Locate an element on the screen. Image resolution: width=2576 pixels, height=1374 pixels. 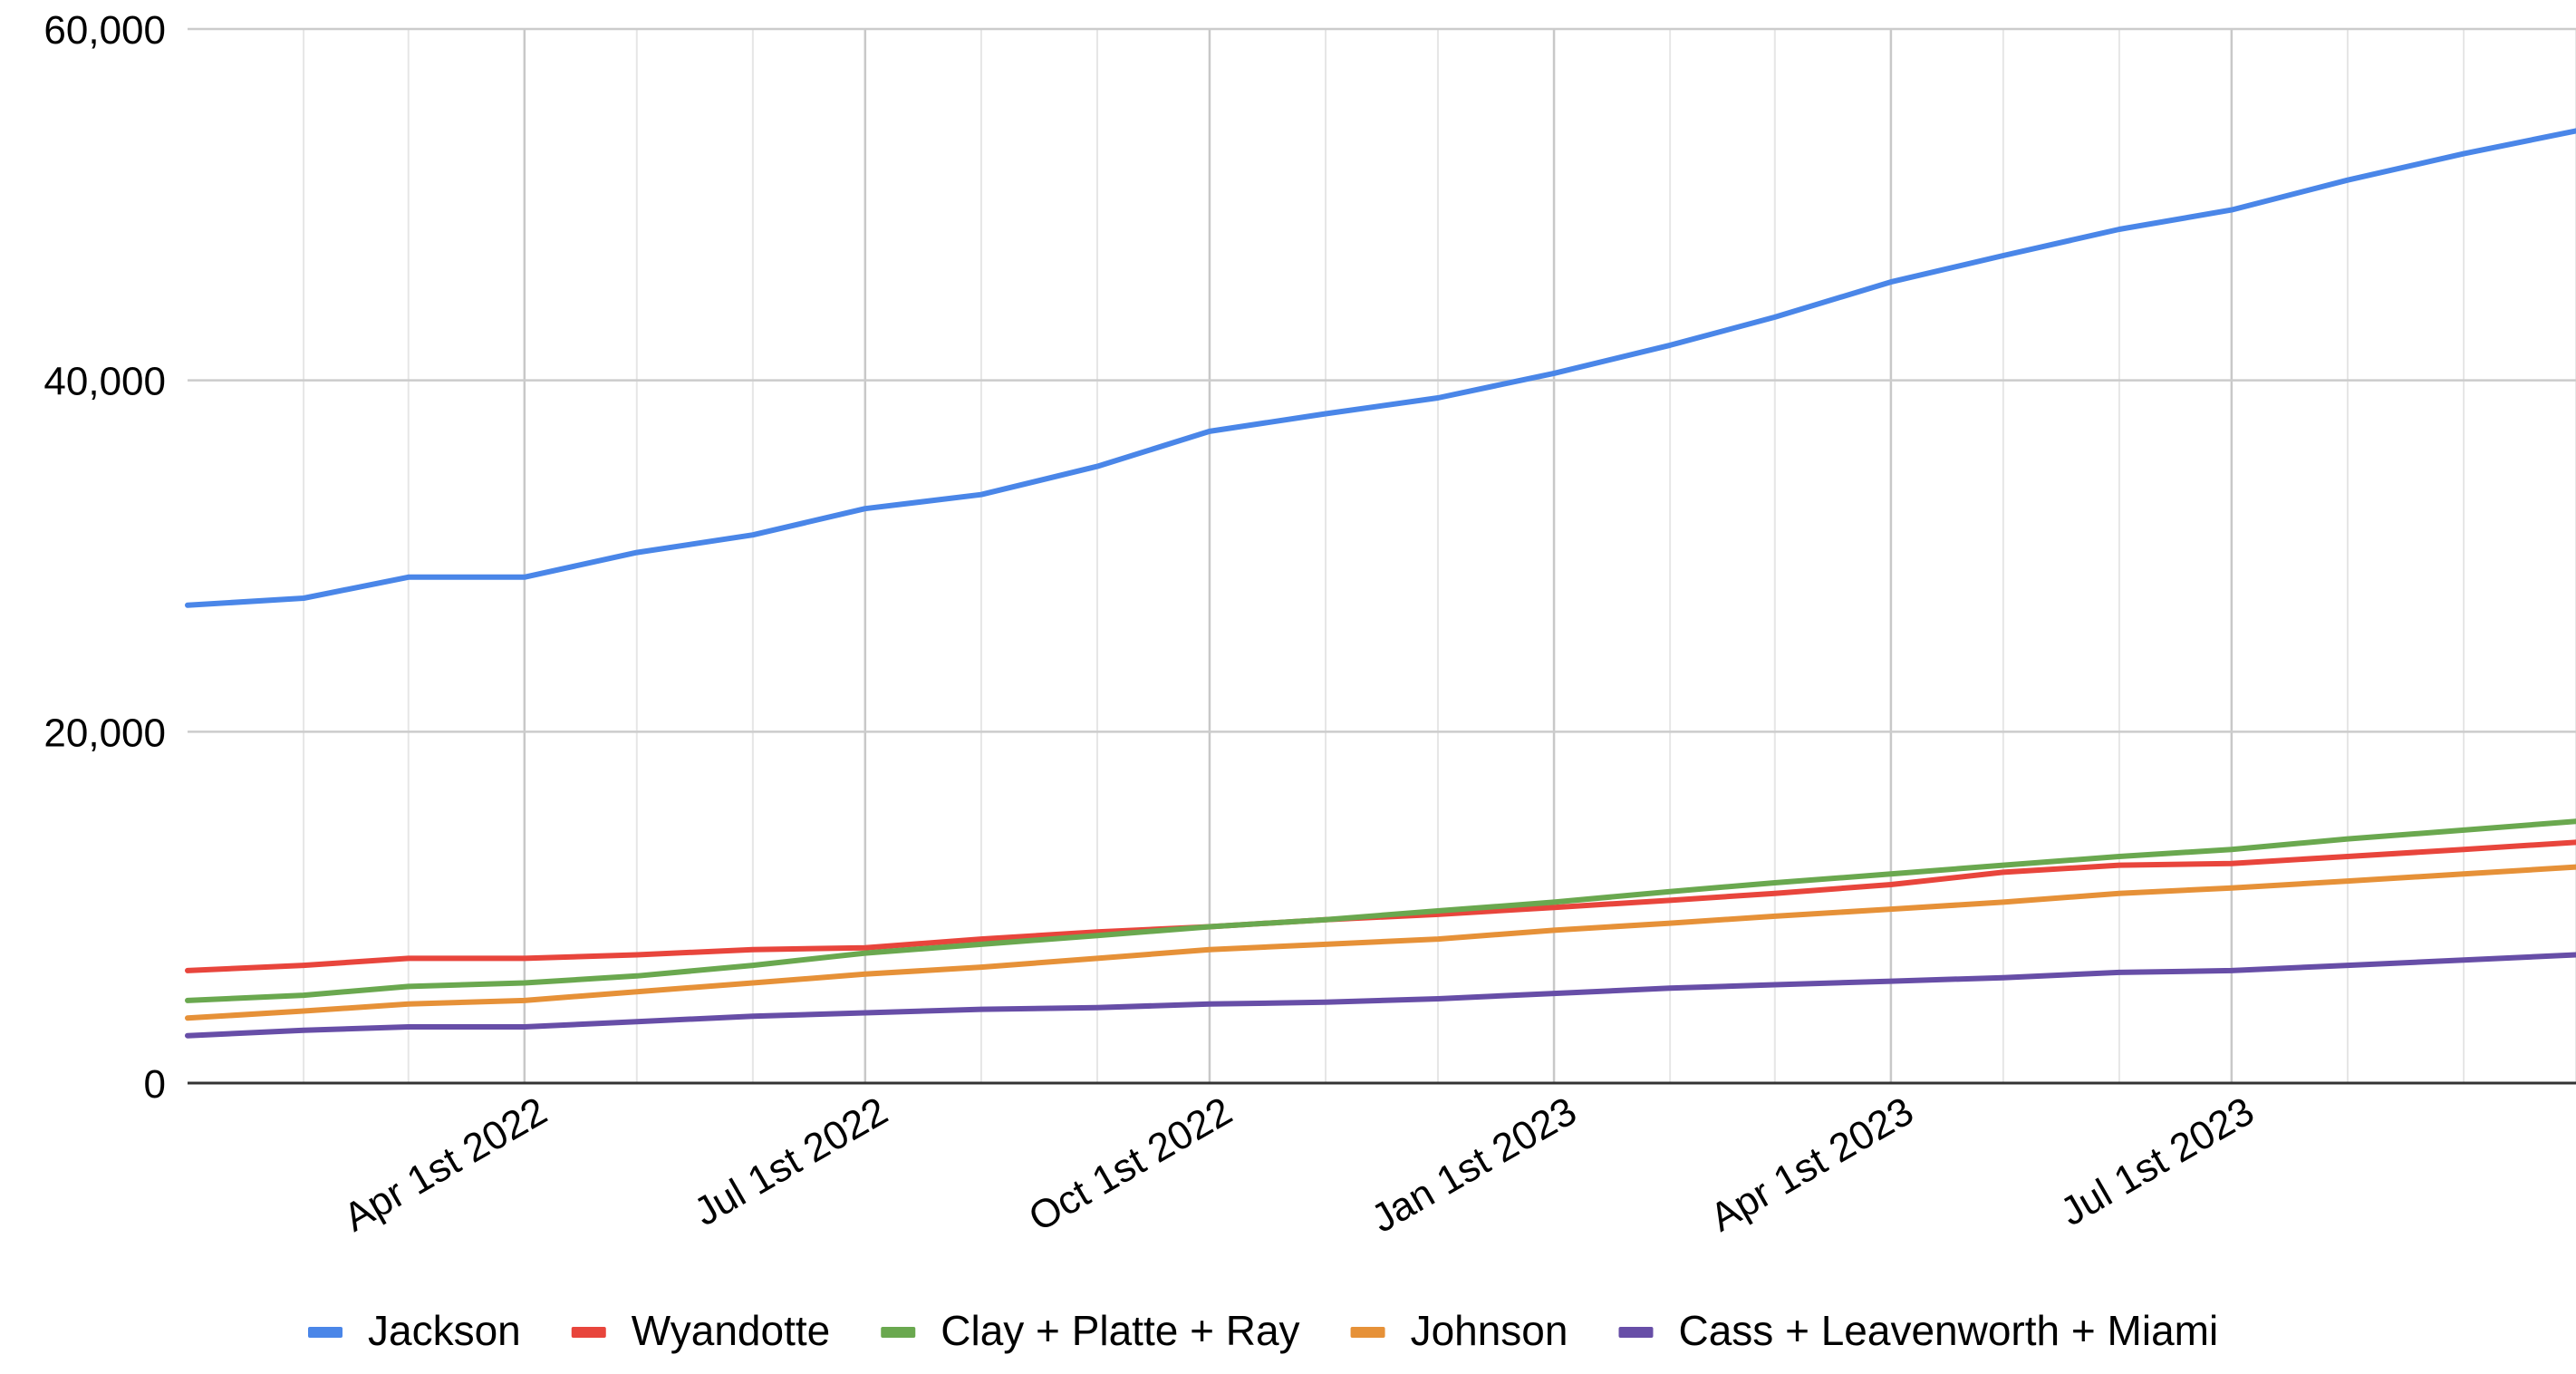
legend-item: Jackson is located at coordinates (414, 1330).